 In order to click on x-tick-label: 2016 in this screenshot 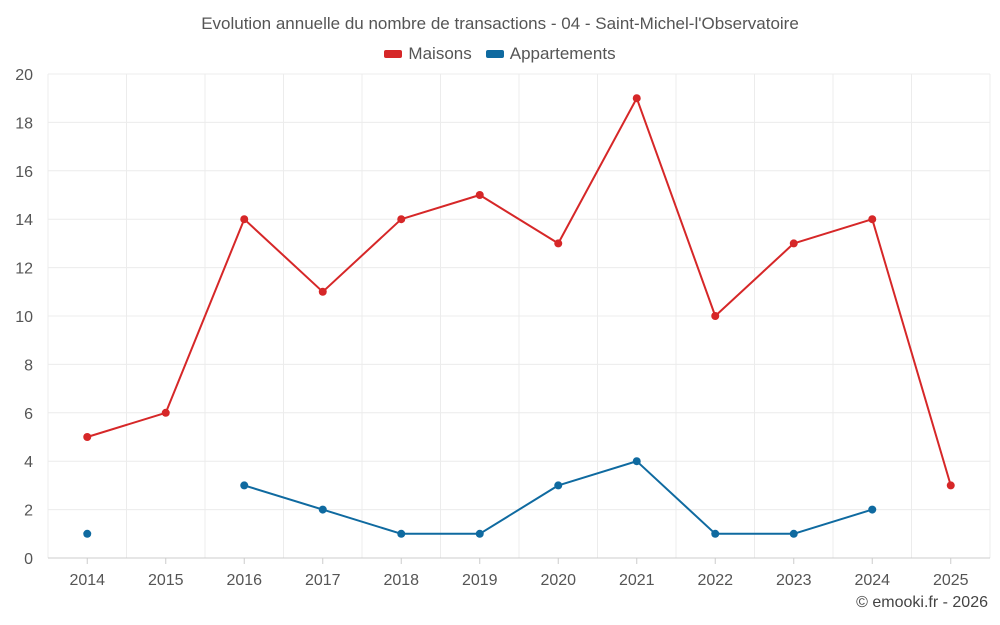, I will do `click(244, 580)`.